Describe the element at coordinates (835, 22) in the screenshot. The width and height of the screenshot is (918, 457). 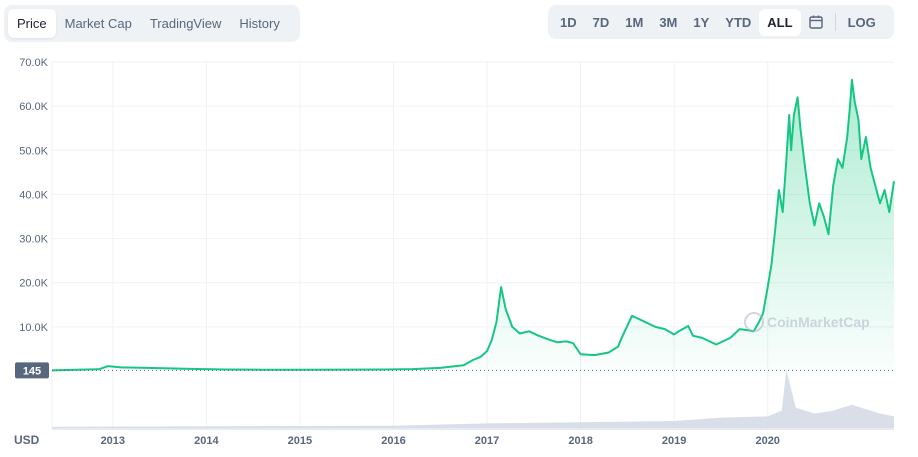
I see `range-divider` at that location.